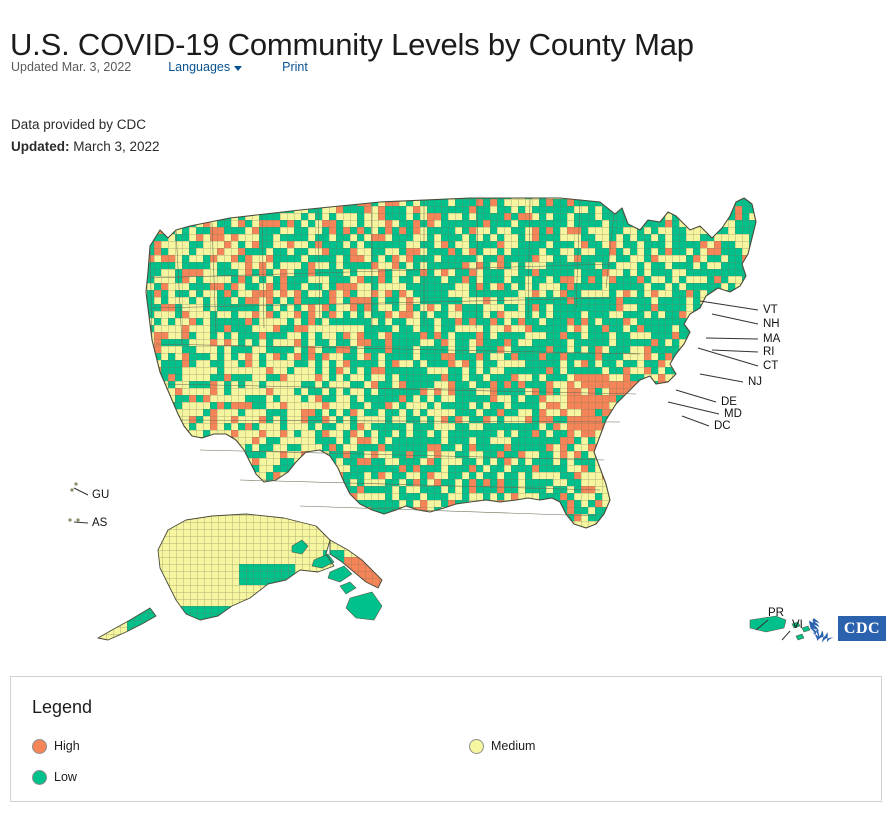 The width and height of the screenshot is (894, 814). I want to click on chevron-down-icon, so click(238, 68).